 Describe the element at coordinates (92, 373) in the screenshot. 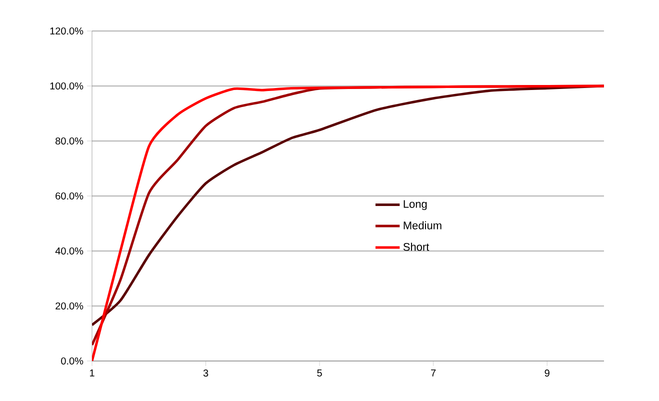

I see `x-tick-label: 1` at that location.